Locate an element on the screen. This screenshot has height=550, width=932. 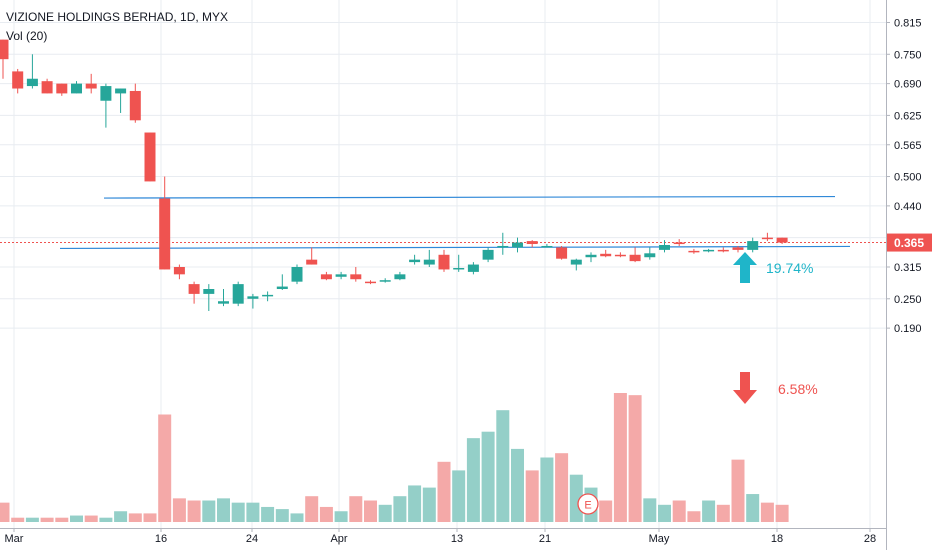
volume-indicator-label: Vol (20) is located at coordinates (27, 36).